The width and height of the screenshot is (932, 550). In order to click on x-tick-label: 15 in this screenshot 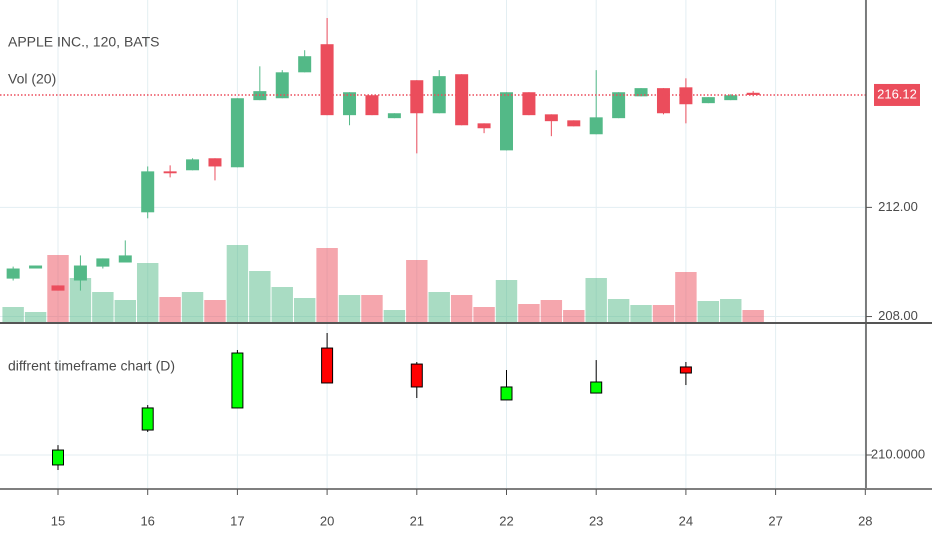, I will do `click(58, 520)`.